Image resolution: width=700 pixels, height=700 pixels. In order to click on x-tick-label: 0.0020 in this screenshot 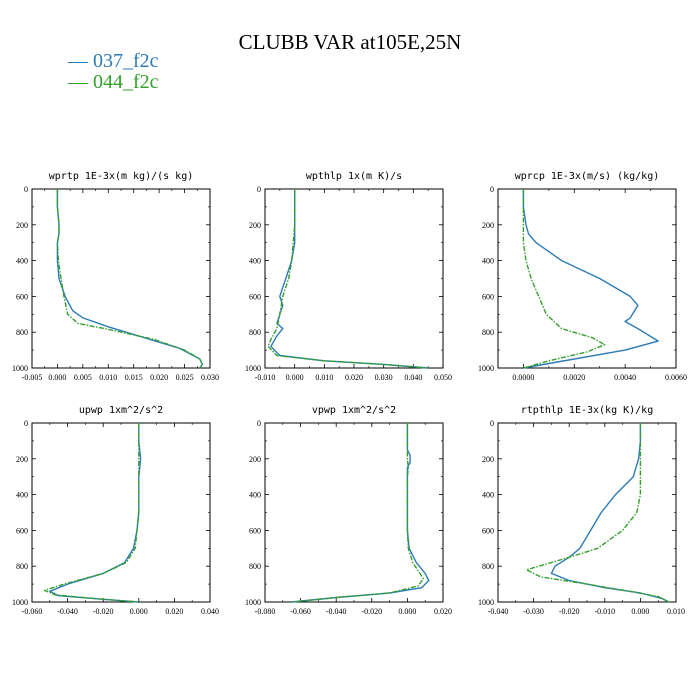, I will do `click(574, 377)`.